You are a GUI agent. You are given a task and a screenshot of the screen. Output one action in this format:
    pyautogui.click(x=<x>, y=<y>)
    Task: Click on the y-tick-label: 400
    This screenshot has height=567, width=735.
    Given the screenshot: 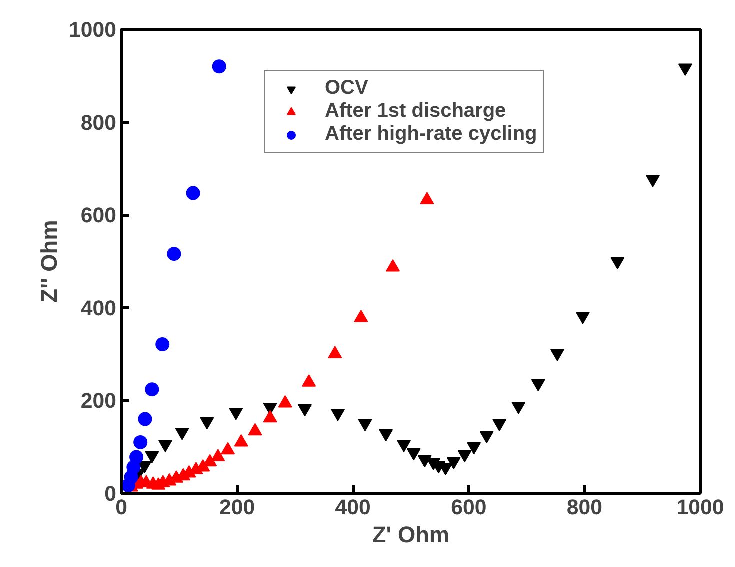 What is the action you would take?
    pyautogui.click(x=98, y=308)
    